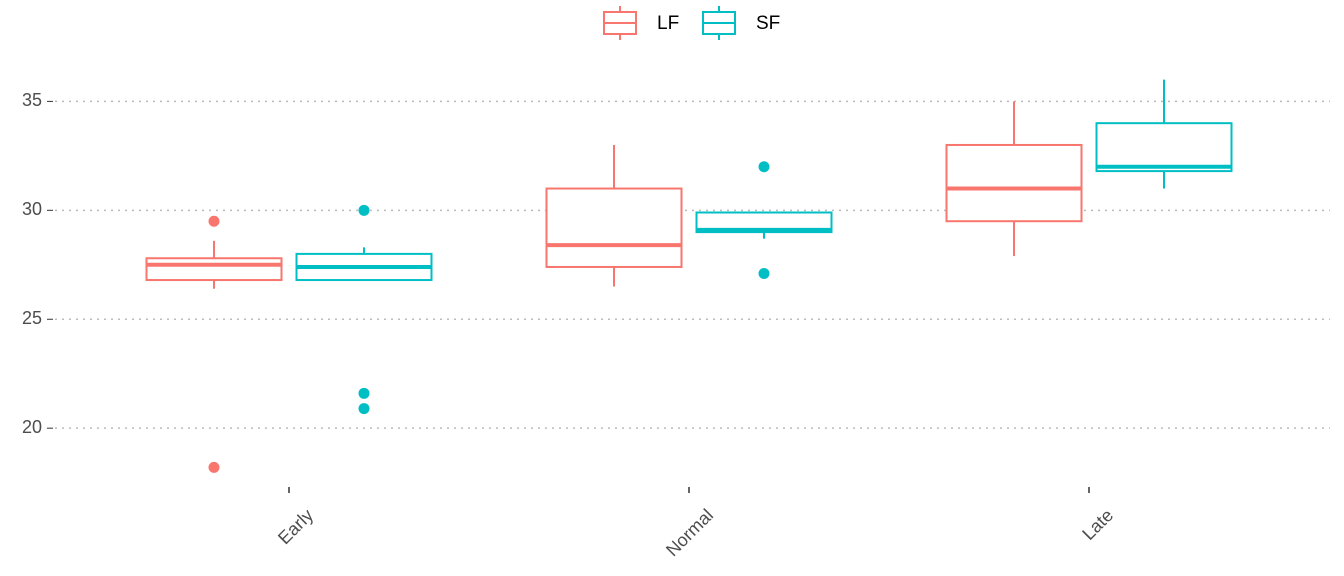 Image resolution: width=1344 pixels, height=576 pixels. Describe the element at coordinates (768, 23) in the screenshot. I see `legend-label: SF` at that location.